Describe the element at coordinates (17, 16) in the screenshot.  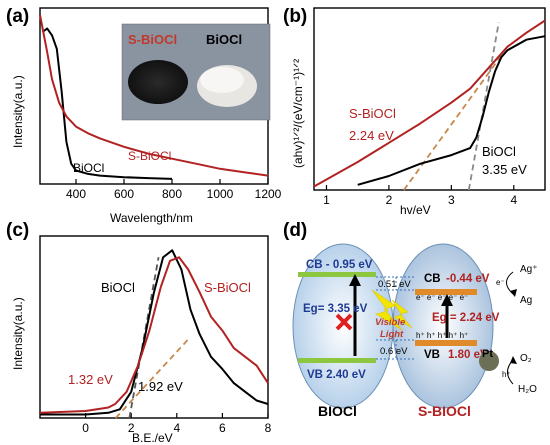
I see `panel-a-letter: (a)` at that location.